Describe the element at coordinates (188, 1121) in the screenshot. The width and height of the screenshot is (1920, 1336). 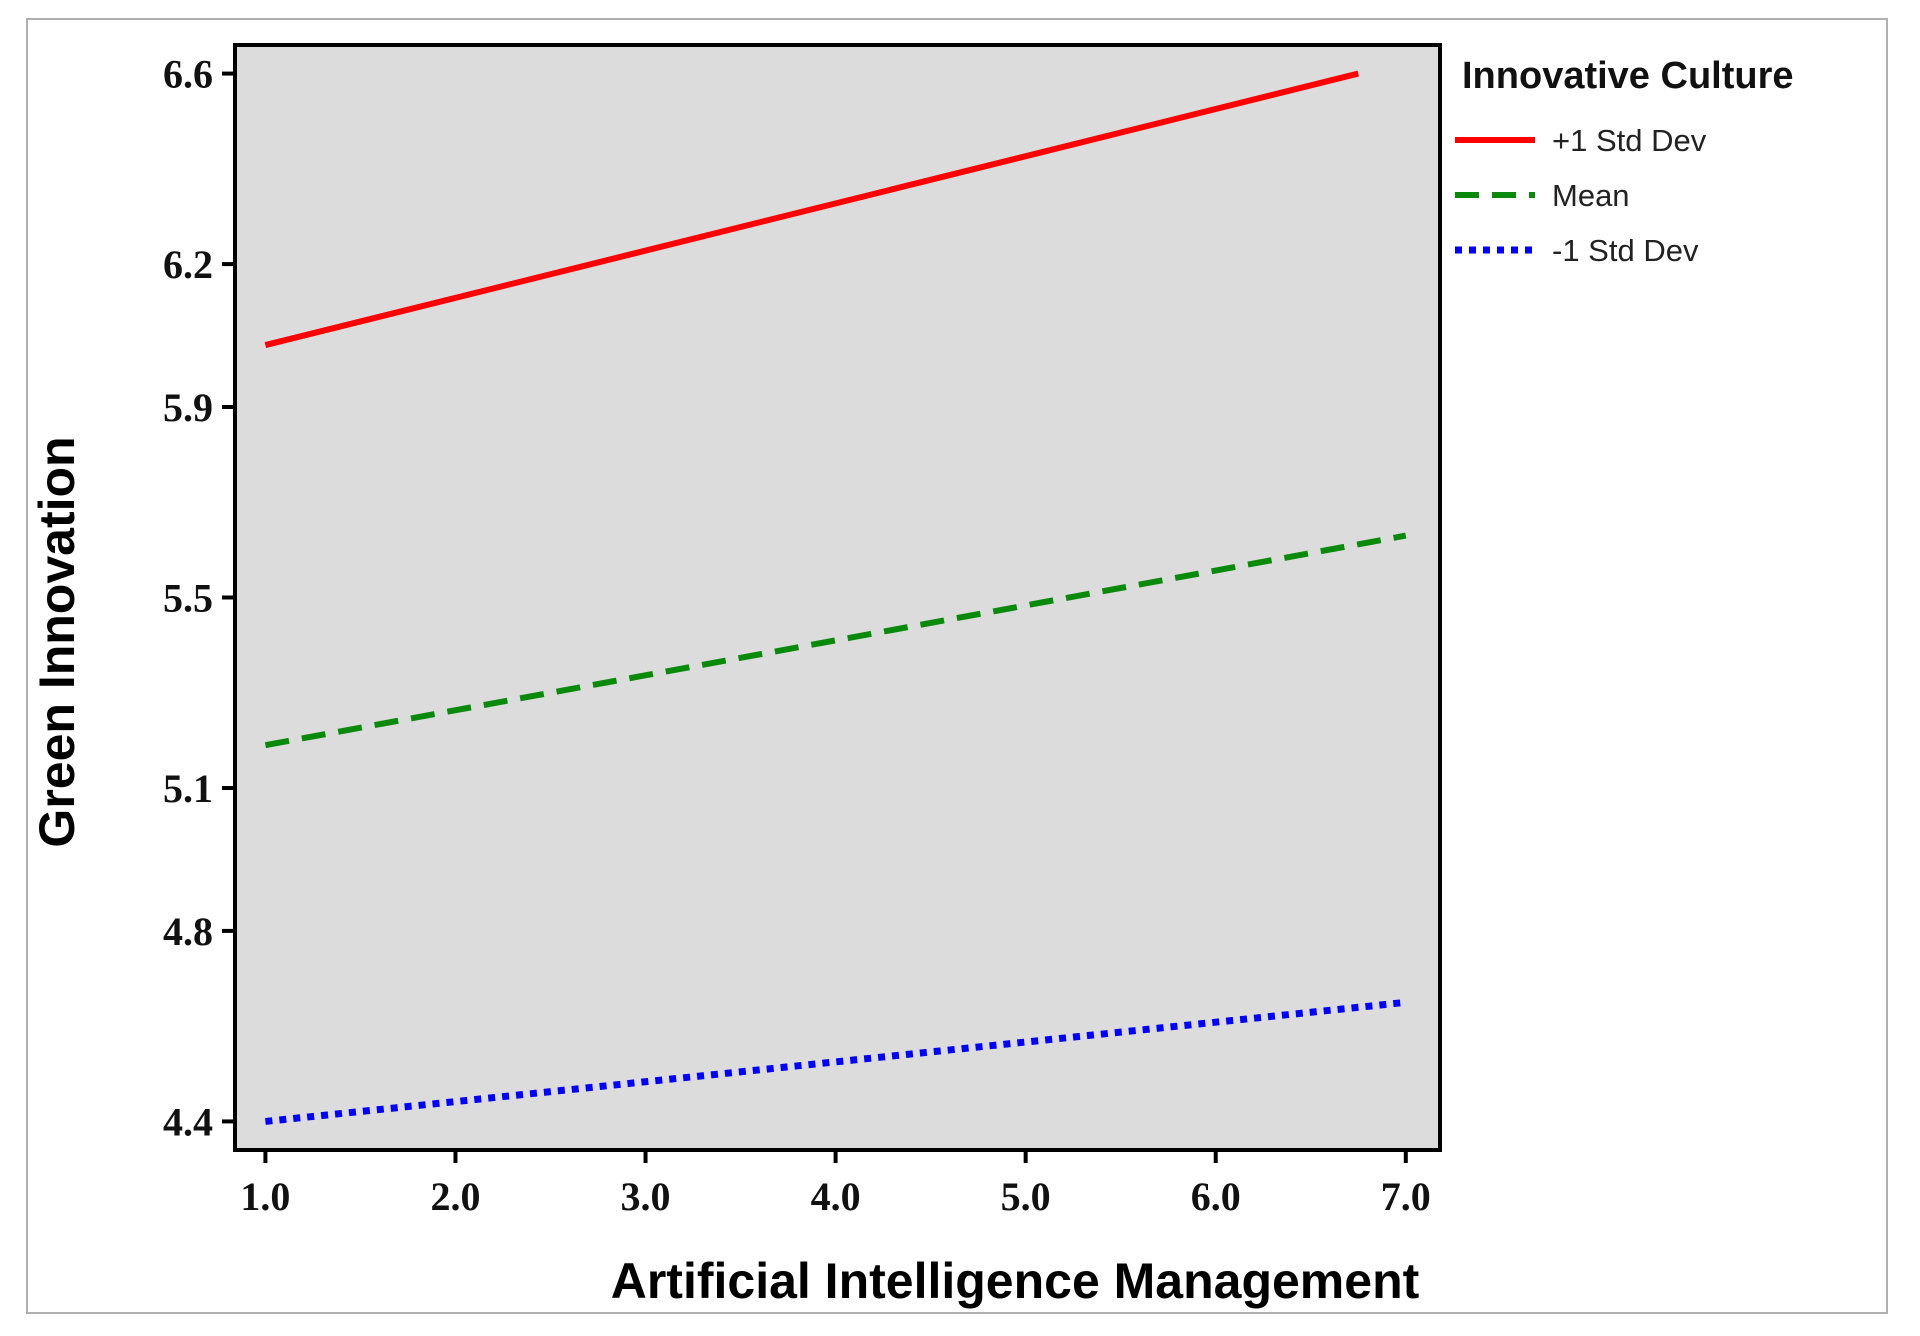
I see `y-tick-label: 4.4` at that location.